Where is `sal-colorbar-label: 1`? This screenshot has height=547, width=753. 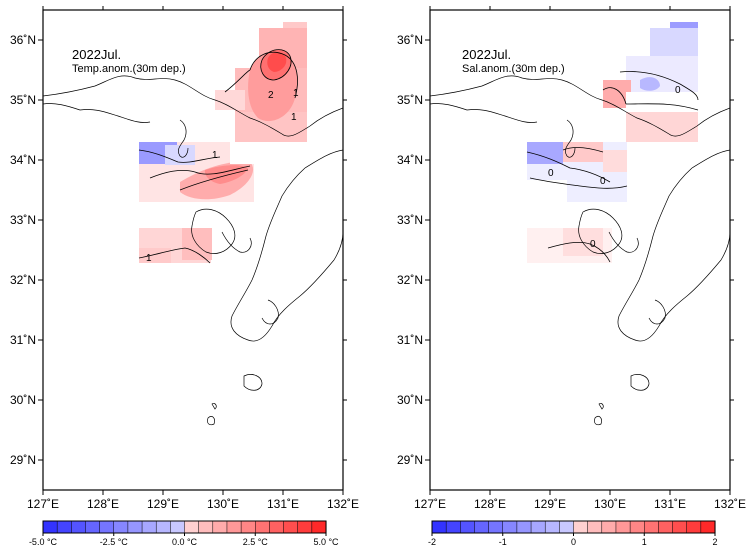
sal-colorbar-label: 1 is located at coordinates (644, 542).